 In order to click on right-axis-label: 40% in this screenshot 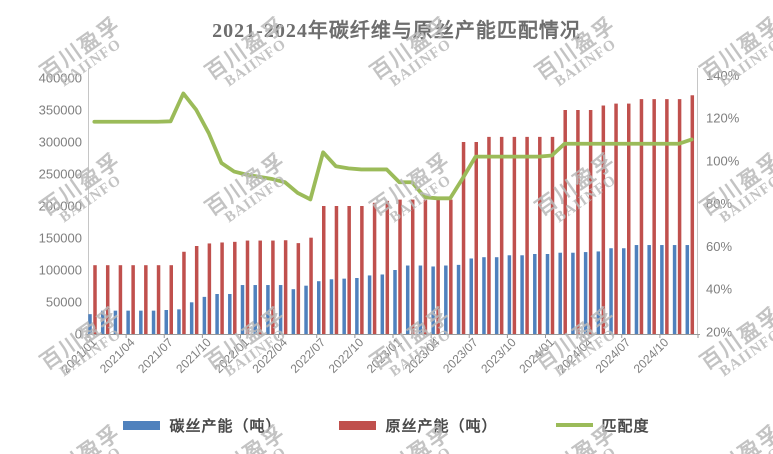, I will do `click(719, 289)`.